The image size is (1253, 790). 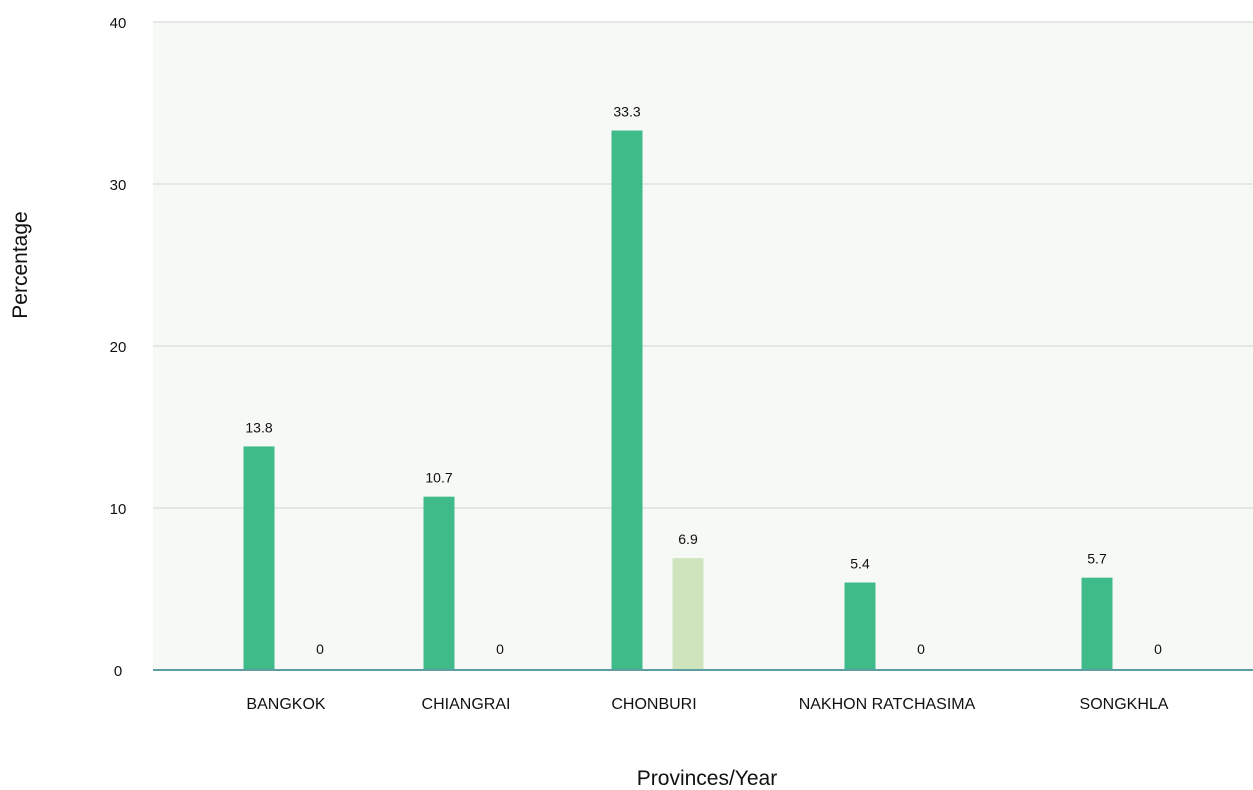 I want to click on y-tick-label: 20, so click(x=118, y=347).